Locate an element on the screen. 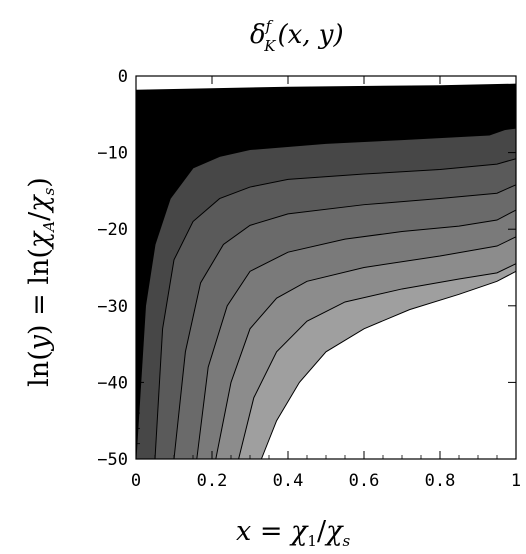  y-tick-label: −40 is located at coordinates (112, 383).